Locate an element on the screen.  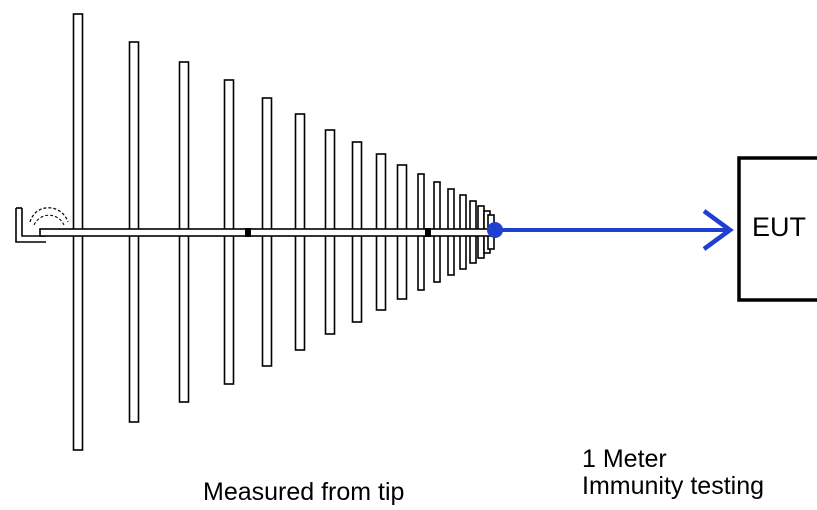
antenna-boom is located at coordinates (266, 232).